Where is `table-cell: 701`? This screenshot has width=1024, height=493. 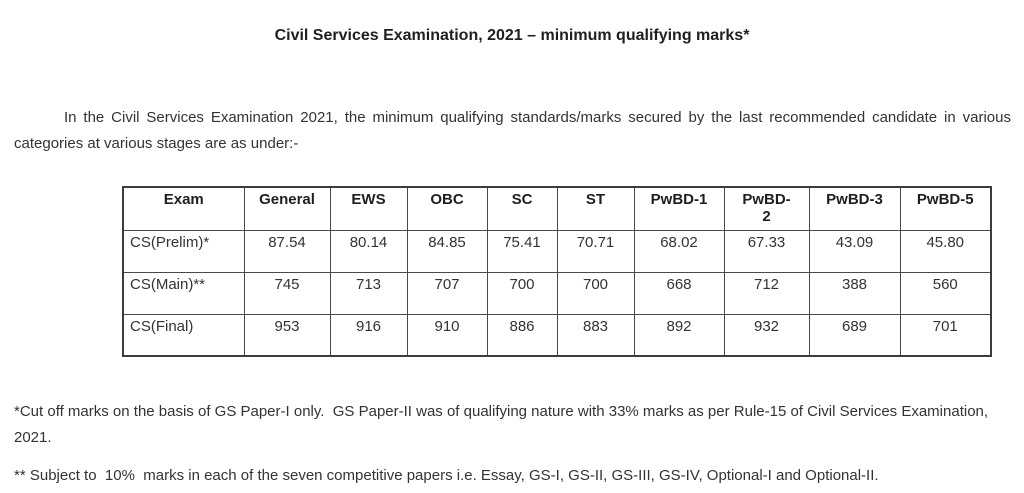
table-cell: 701 is located at coordinates (945, 335).